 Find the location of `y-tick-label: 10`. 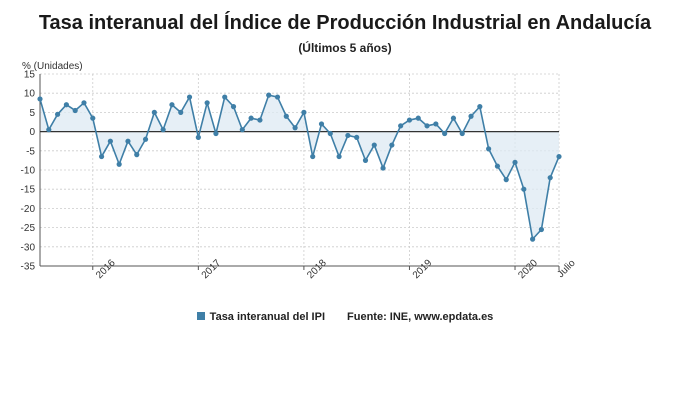

y-tick-label: 10 is located at coordinates (30, 94).